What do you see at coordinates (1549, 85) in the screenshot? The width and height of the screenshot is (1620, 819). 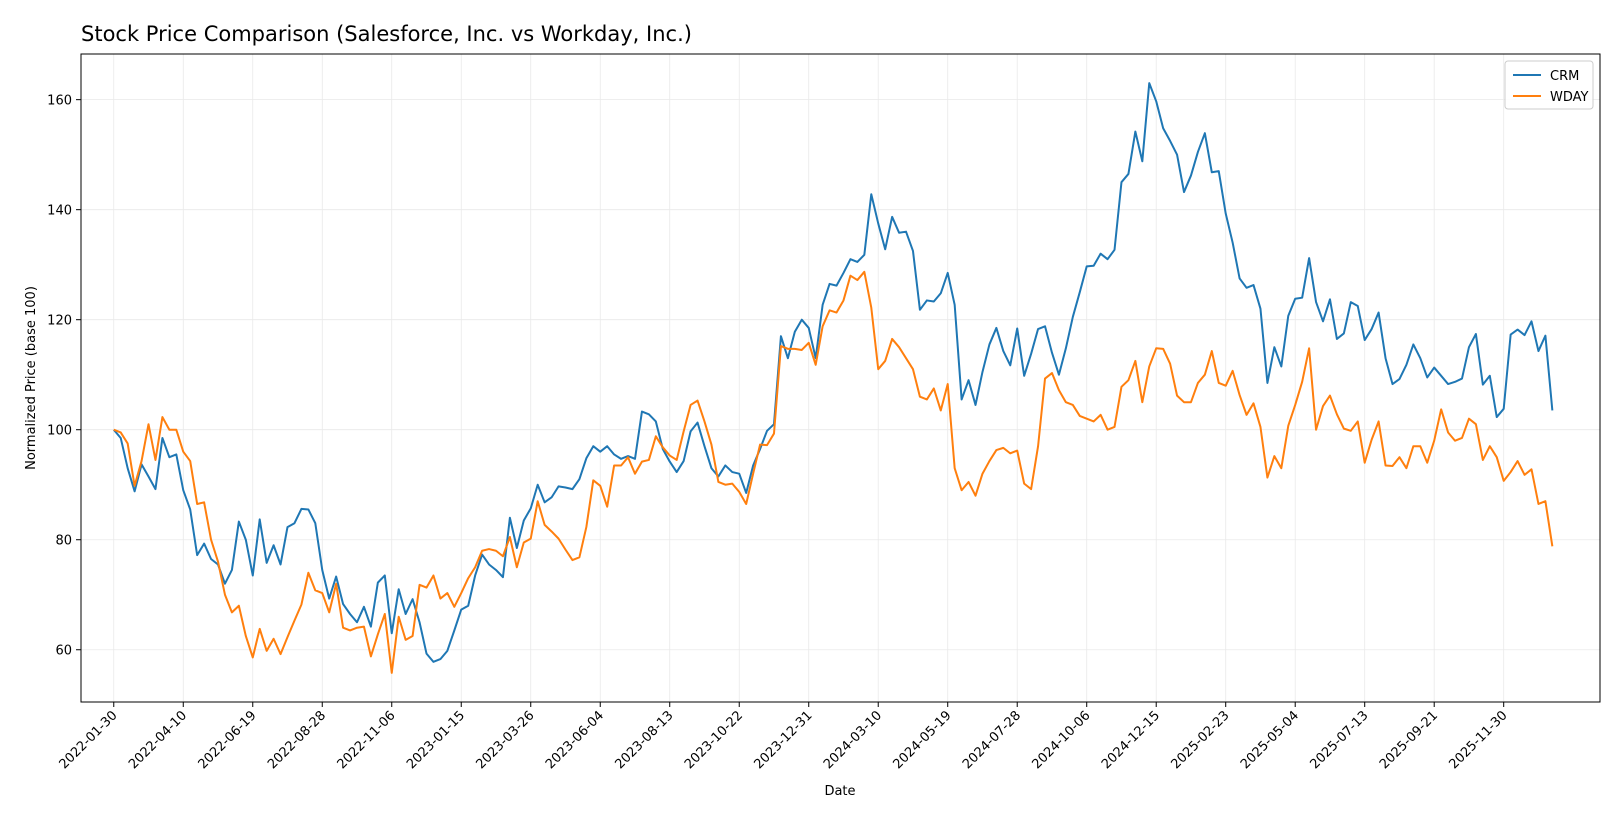 I see `legend: CRM WDAY` at bounding box center [1549, 85].